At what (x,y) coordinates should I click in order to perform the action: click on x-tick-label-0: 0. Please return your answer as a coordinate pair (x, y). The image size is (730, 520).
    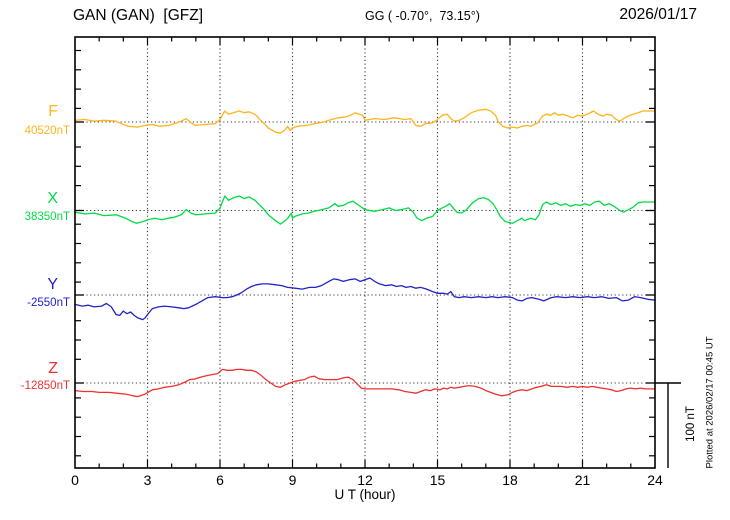
    Looking at the image, I should click on (75, 480).